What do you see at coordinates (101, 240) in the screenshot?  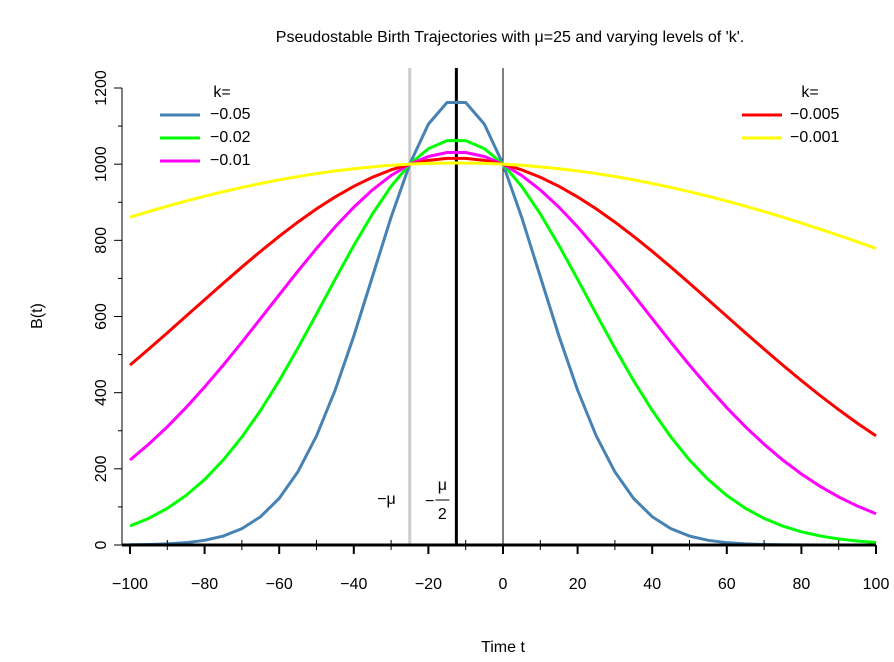 I see `y-tick-label: 800` at bounding box center [101, 240].